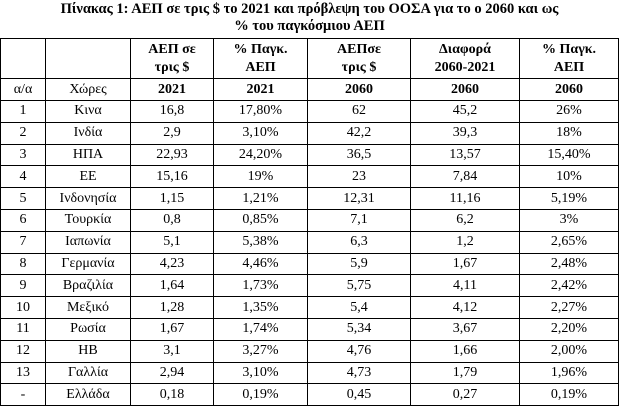 This screenshot has height=406, width=619. I want to click on value-cell: 5,4, so click(359, 307).